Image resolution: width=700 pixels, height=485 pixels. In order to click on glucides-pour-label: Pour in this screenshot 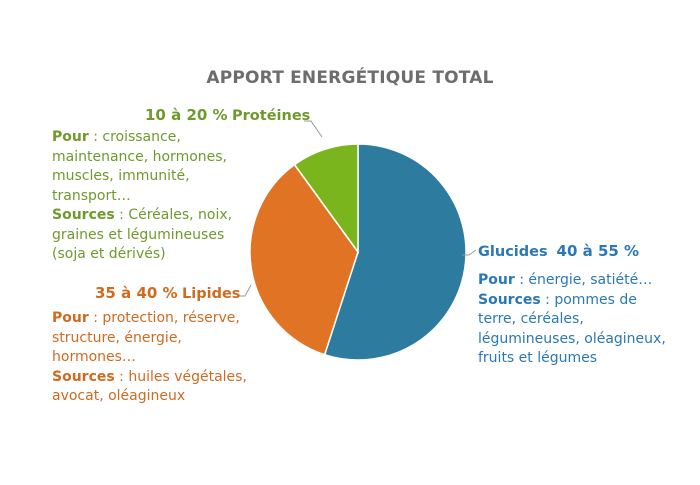, I will do `click(496, 280)`.